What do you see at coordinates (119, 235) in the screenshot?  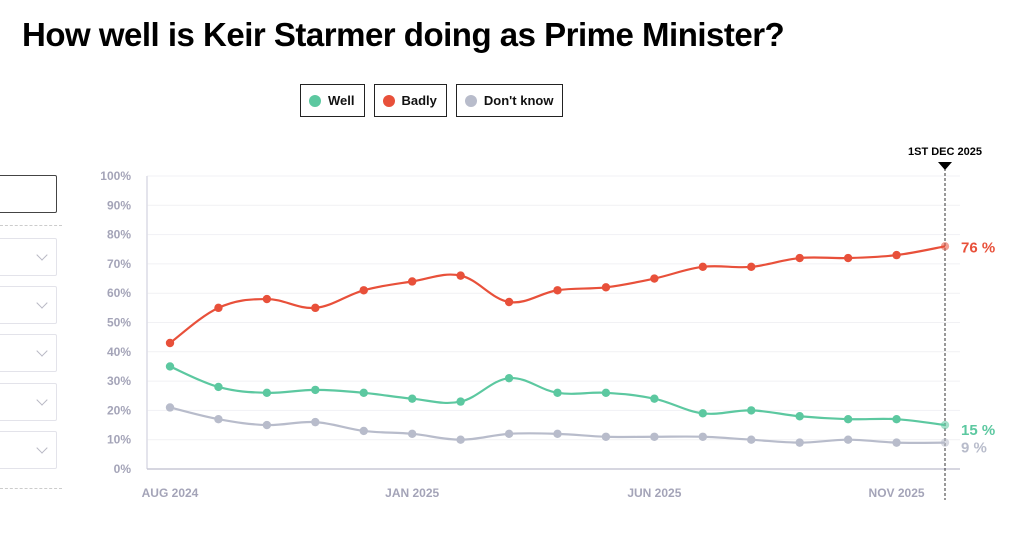 I see `y-tick-label: 80%` at bounding box center [119, 235].